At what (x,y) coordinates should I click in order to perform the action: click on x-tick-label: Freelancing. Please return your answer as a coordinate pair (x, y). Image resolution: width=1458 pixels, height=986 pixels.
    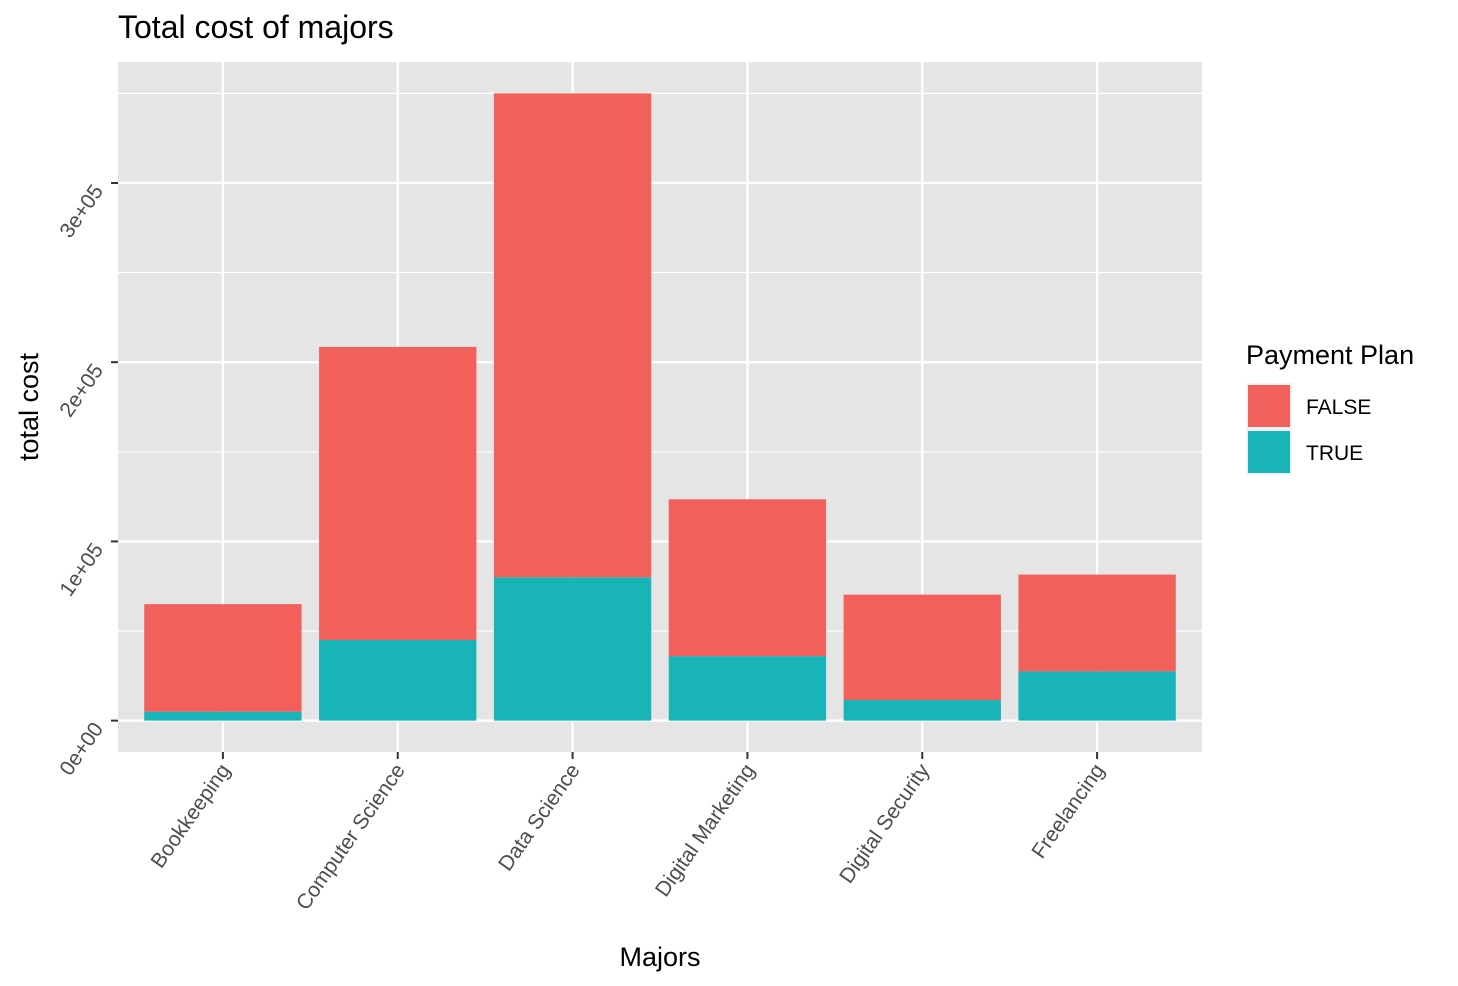
    Looking at the image, I should click on (1068, 811).